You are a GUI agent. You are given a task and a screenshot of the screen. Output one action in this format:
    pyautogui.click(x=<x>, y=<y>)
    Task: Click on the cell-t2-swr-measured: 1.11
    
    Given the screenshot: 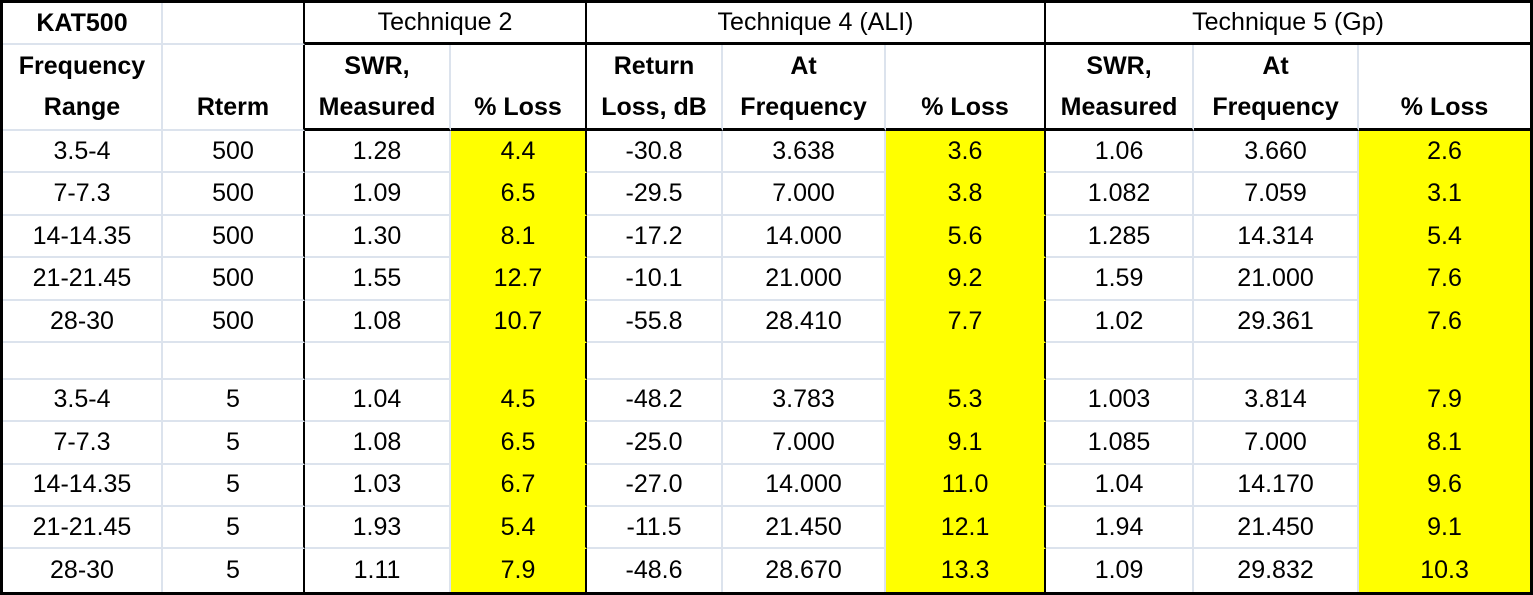 What is the action you would take?
    pyautogui.click(x=378, y=570)
    